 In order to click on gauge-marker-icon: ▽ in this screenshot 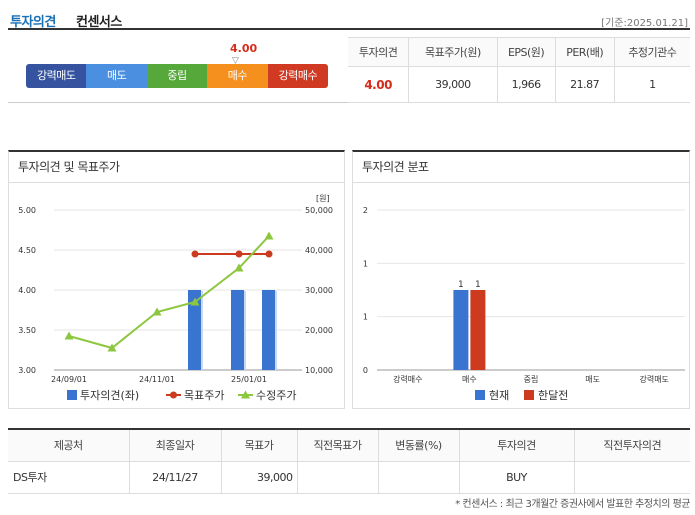, I will do `click(235, 61)`.